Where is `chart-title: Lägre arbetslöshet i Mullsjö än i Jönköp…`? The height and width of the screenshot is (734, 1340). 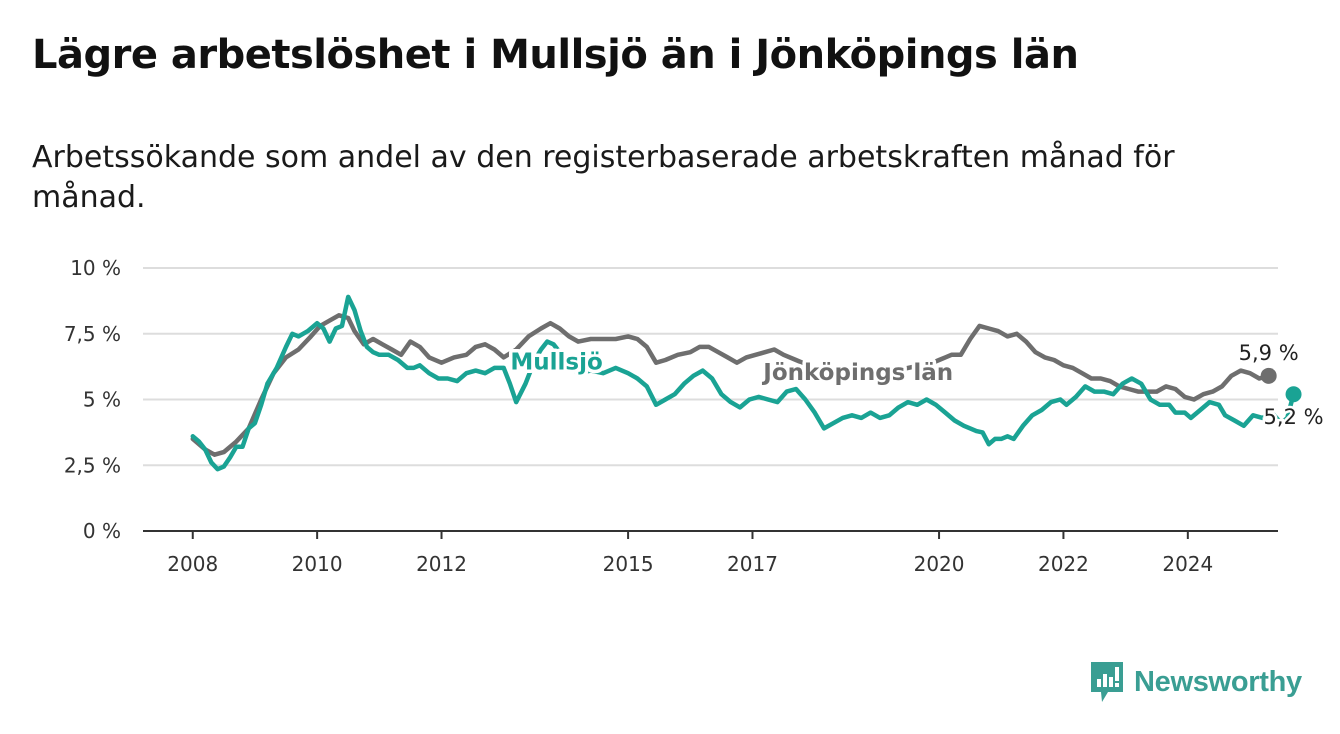
chart-title: Lägre arbetslöshet i Mullsjö än i Jönköp… is located at coordinates (555, 55).